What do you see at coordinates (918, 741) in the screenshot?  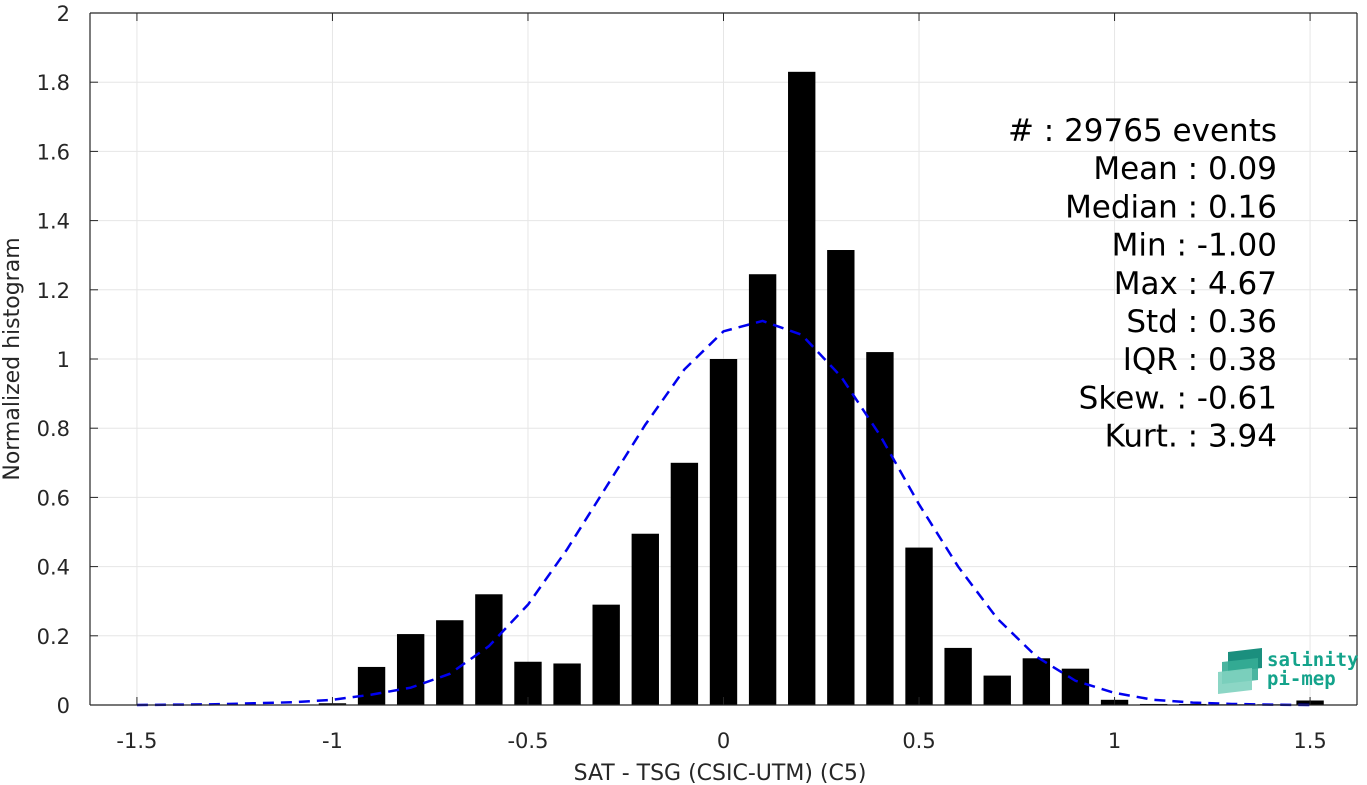 I see `x-tick-label: 0.5` at bounding box center [918, 741].